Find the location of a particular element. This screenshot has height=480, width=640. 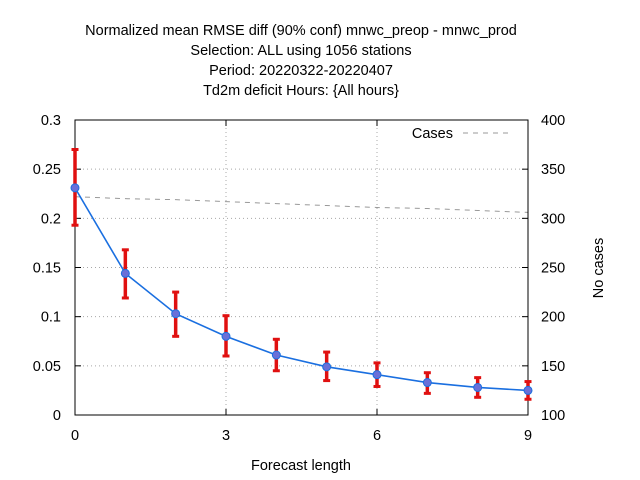

y-tick-label: 0.2 is located at coordinates (51, 219).